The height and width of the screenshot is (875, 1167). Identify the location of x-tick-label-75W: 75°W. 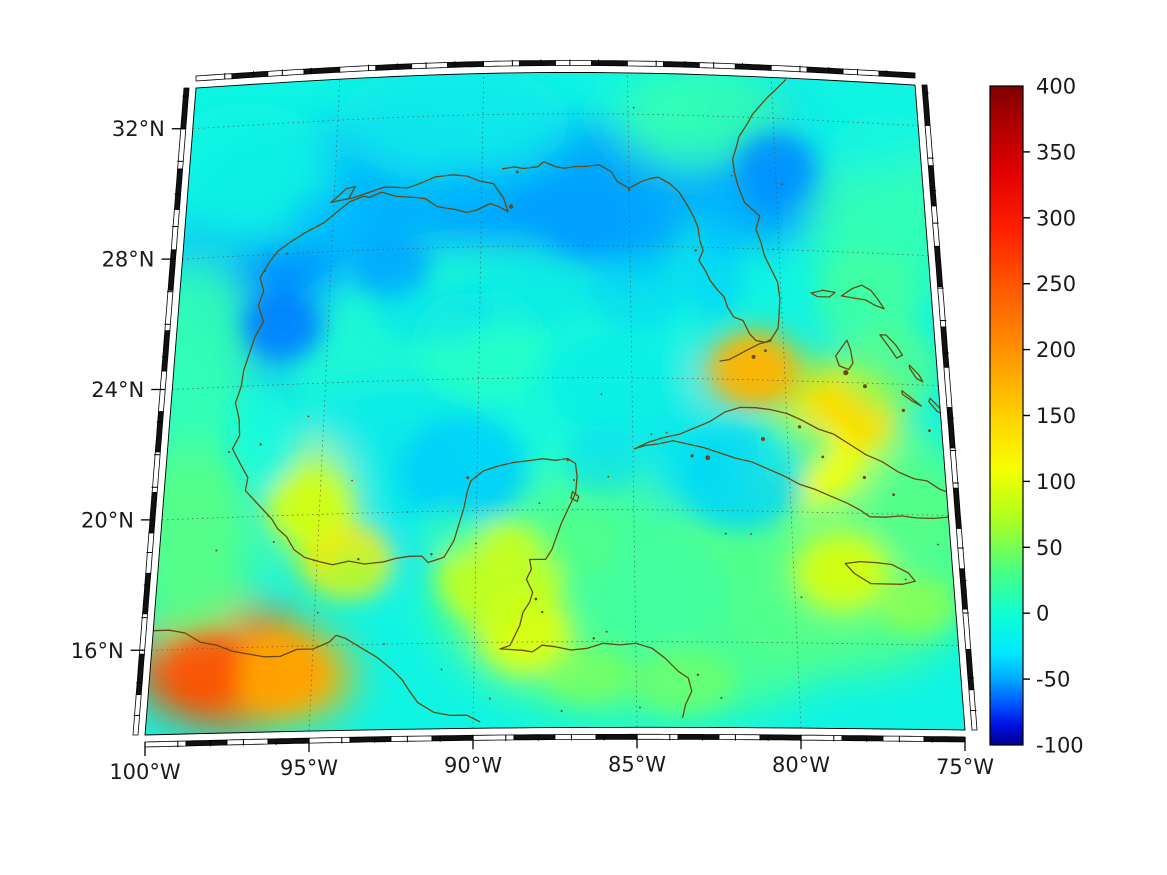
(965, 767).